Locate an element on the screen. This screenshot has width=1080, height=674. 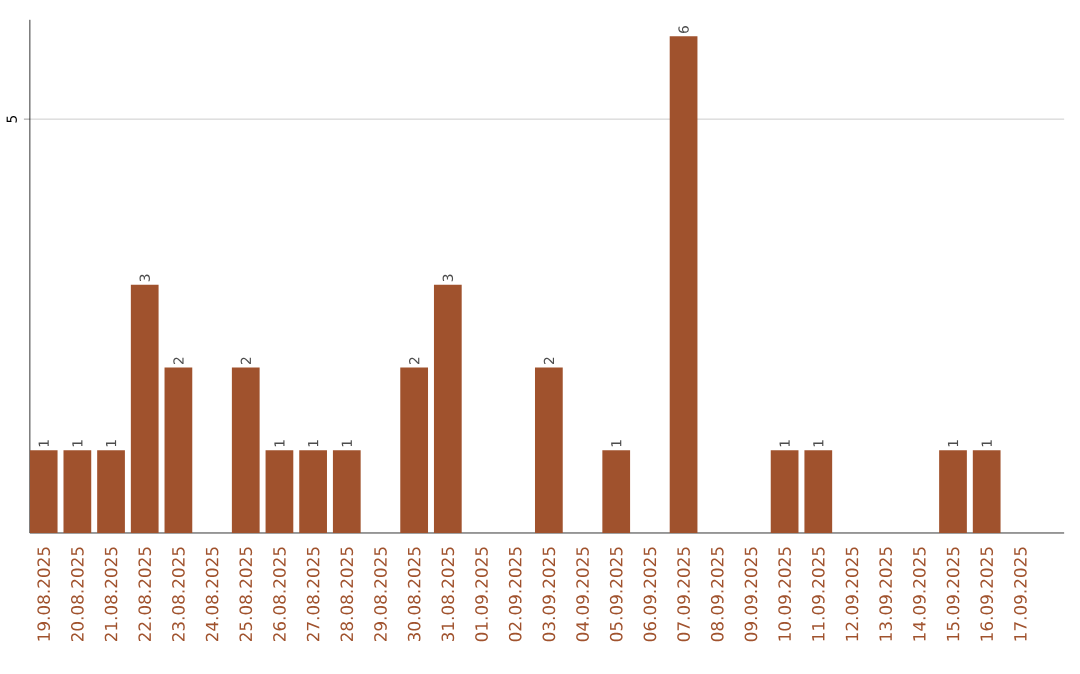
x-tick-label: 13.09.2025 is located at coordinates (886, 594).